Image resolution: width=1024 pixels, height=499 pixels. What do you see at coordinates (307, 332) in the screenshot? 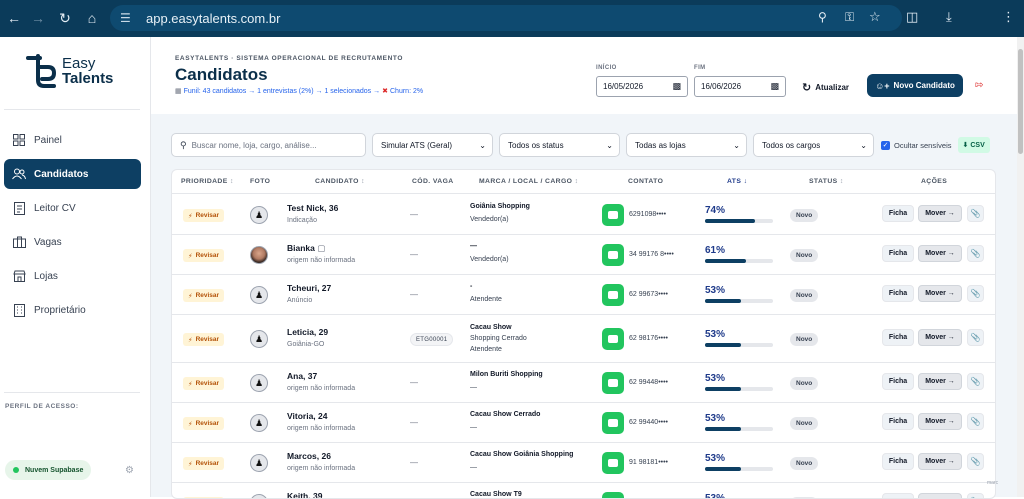
I see `candidate-name: Leticia, 29` at bounding box center [307, 332].